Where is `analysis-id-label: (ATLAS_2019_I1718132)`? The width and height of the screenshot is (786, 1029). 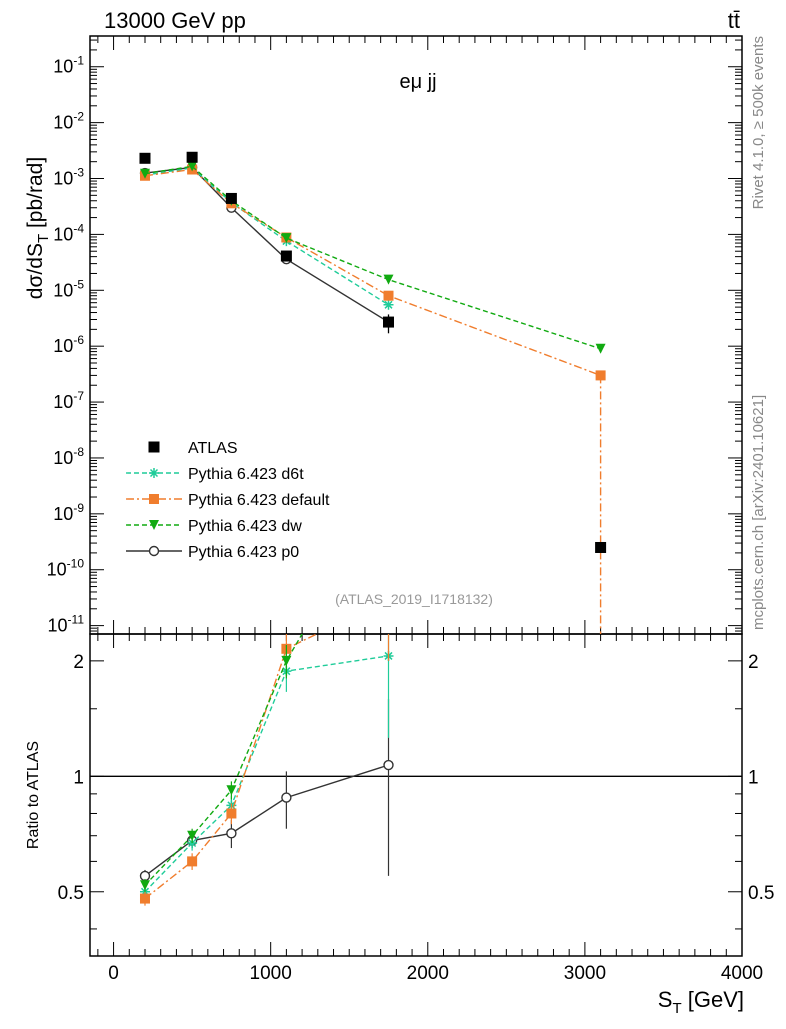
analysis-id-label: (ATLAS_2019_I1718132) is located at coordinates (414, 599).